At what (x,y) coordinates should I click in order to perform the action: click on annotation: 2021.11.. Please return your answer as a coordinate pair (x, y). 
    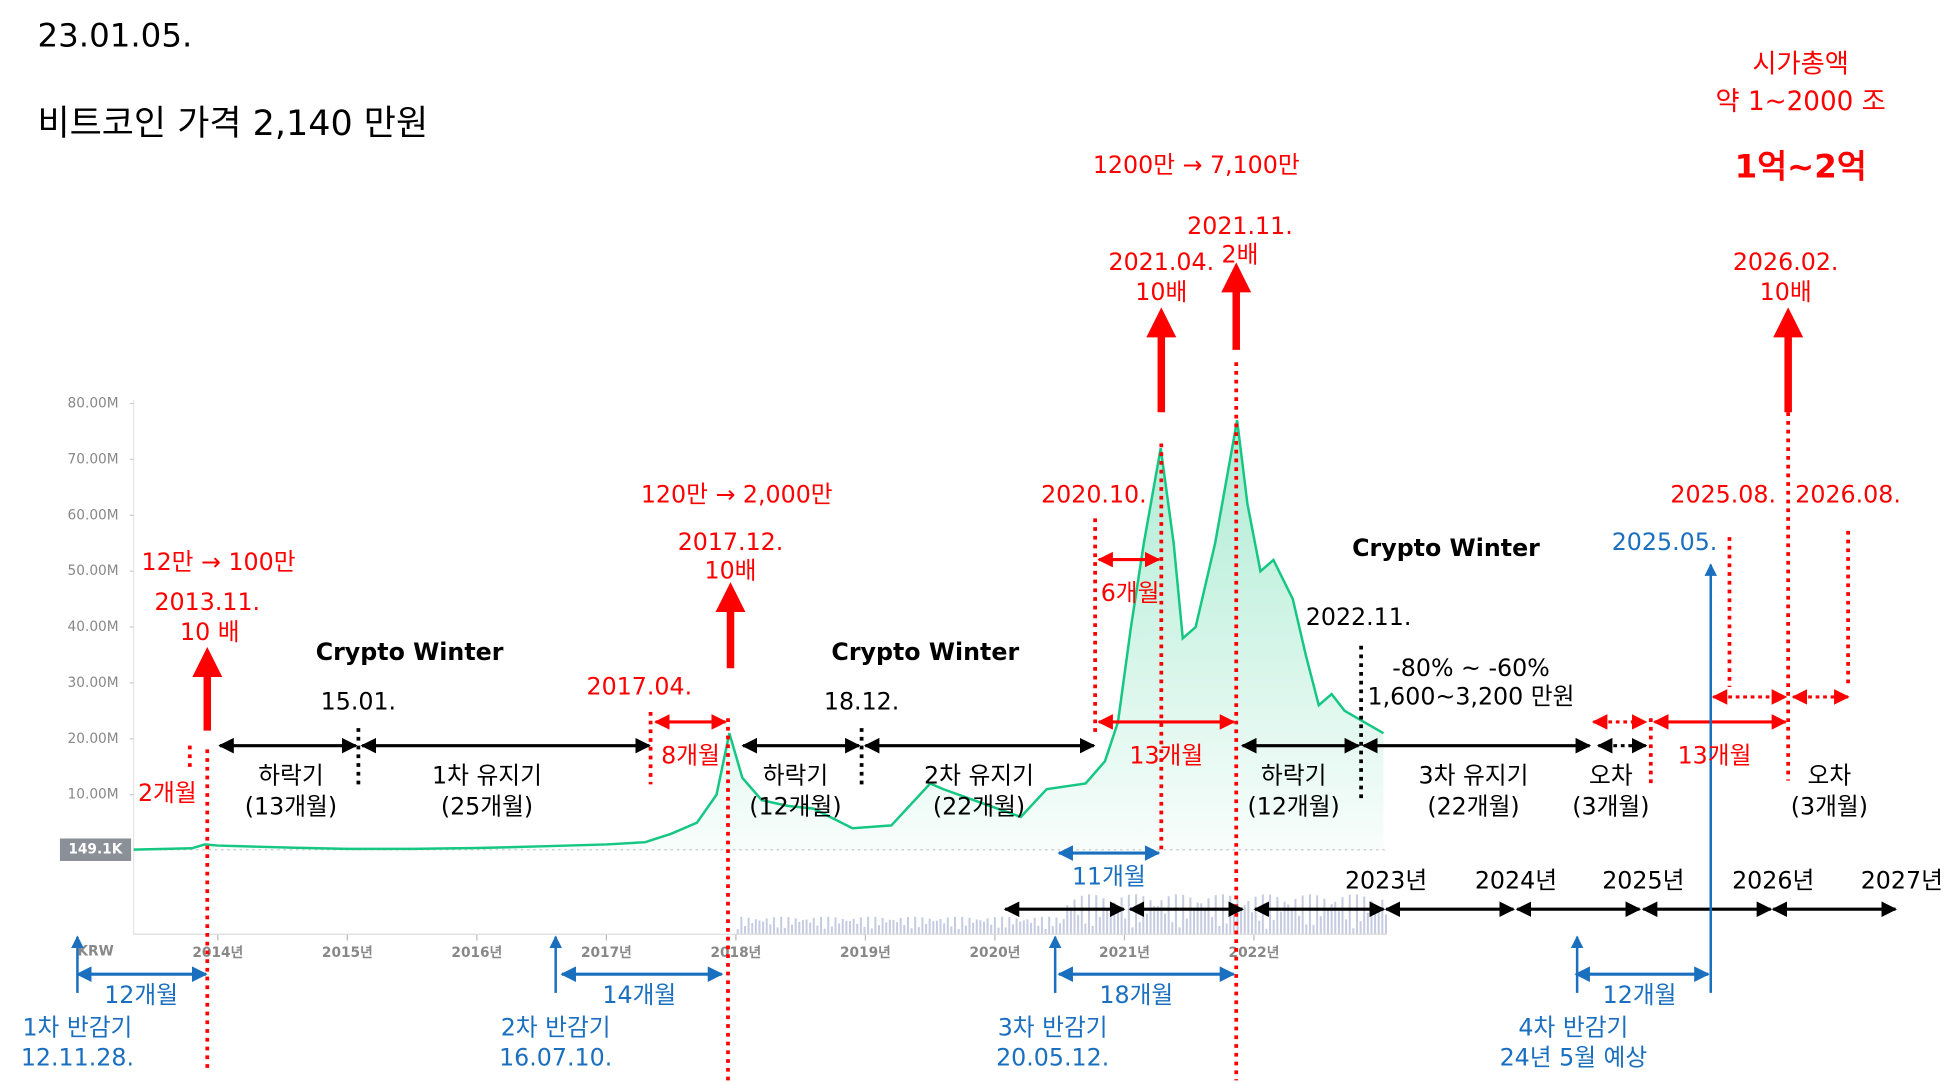
    Looking at the image, I should click on (1240, 226).